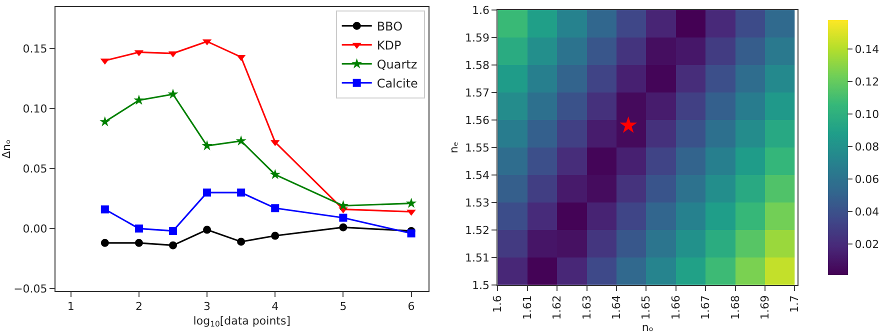 This screenshot has height=334, width=889. Describe the element at coordinates (477, 120) in the screenshot. I see `y-tick-label: 1.56` at that location.